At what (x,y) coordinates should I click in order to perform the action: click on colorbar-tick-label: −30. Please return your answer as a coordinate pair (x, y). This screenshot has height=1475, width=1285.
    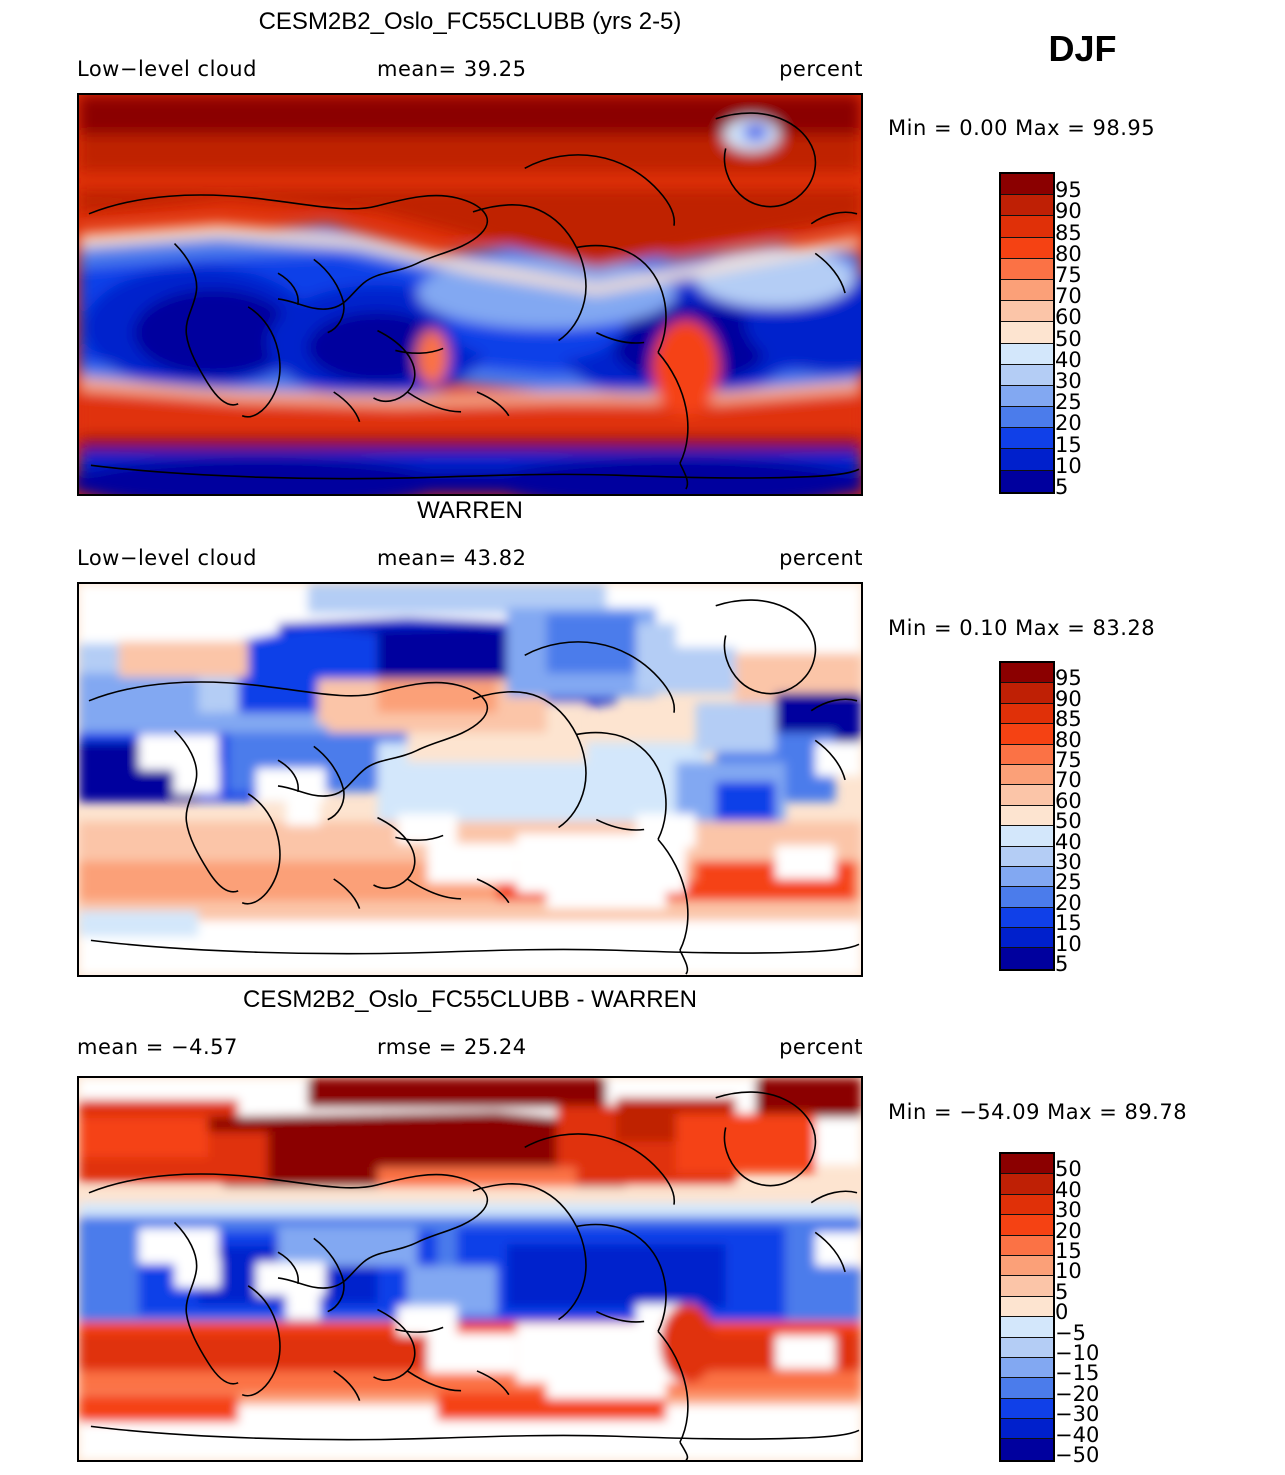
    Looking at the image, I should click on (1077, 1414).